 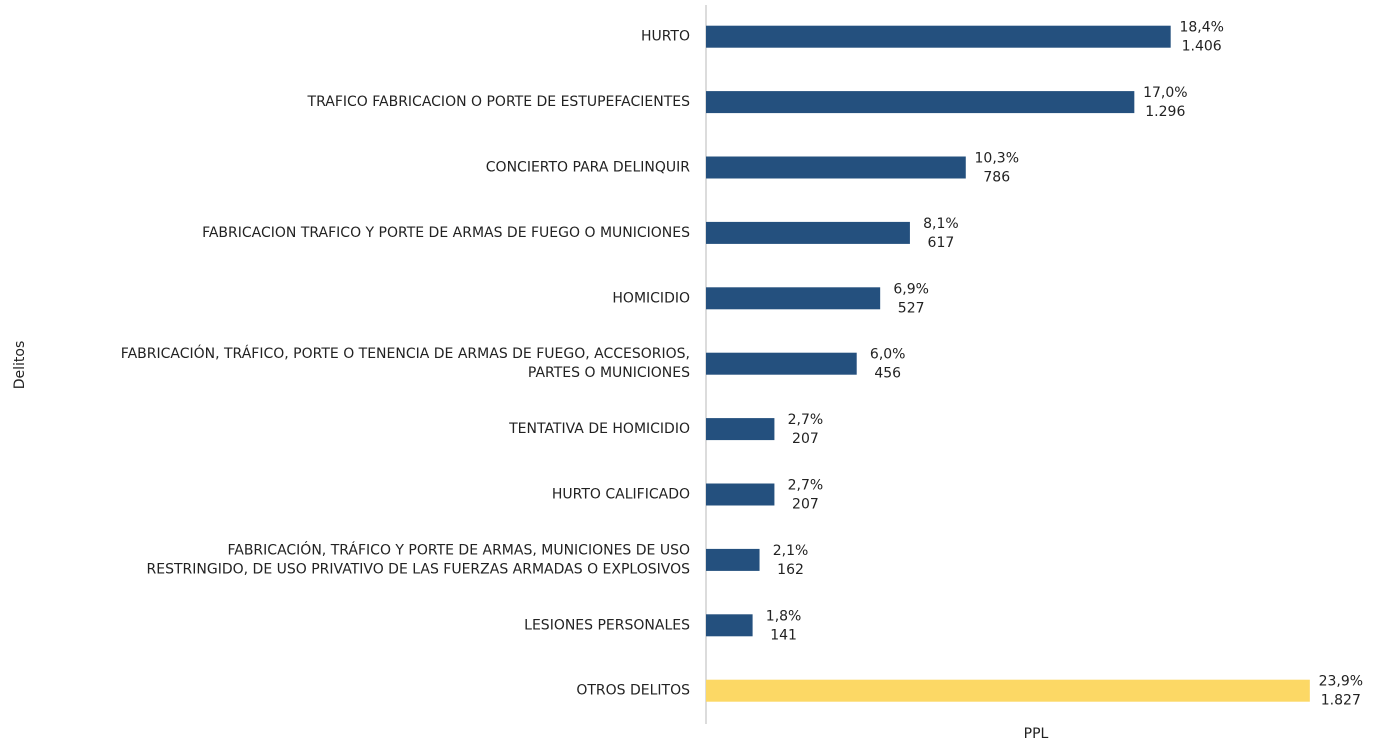 I want to click on value-label: 162, so click(x=790, y=570).